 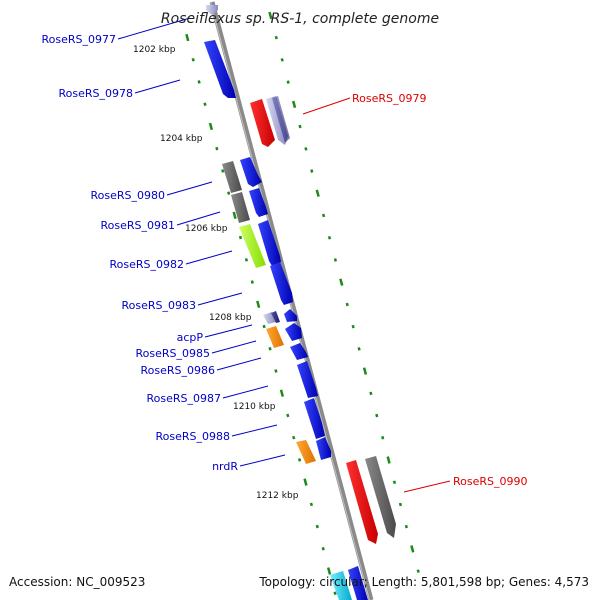 I want to click on gene-label-RoseRS_0986: RoseRS_0986, so click(x=178, y=370).